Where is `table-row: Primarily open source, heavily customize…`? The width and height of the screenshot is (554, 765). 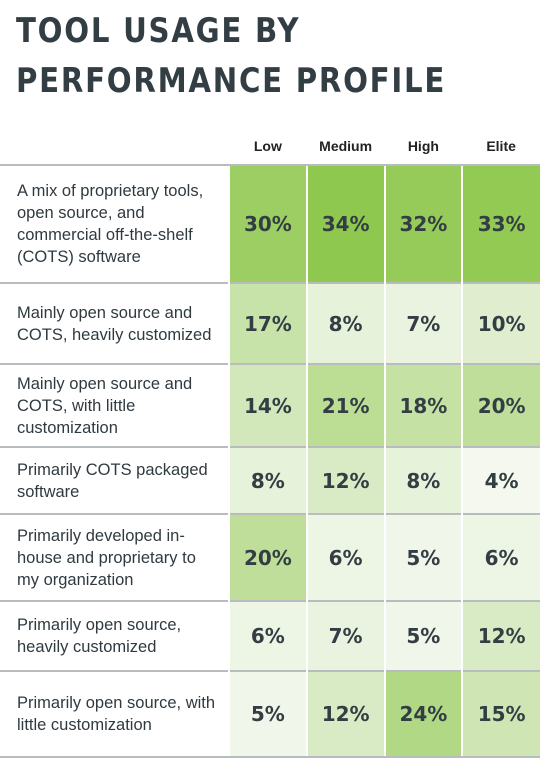
table-row: Primarily open source, heavily customize… is located at coordinates (270, 635).